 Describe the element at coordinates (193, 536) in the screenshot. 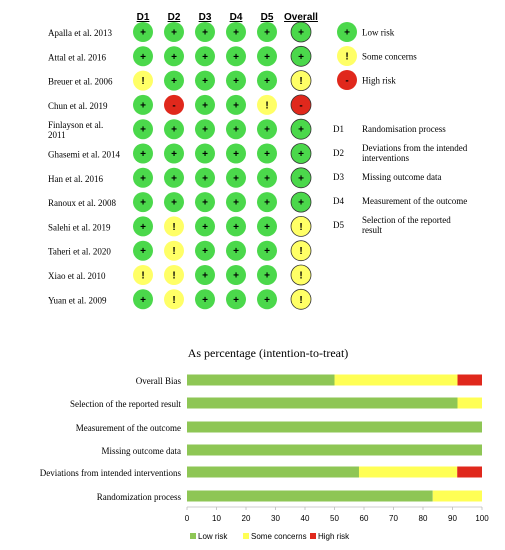

I see `legend-swatch-low-risk` at that location.